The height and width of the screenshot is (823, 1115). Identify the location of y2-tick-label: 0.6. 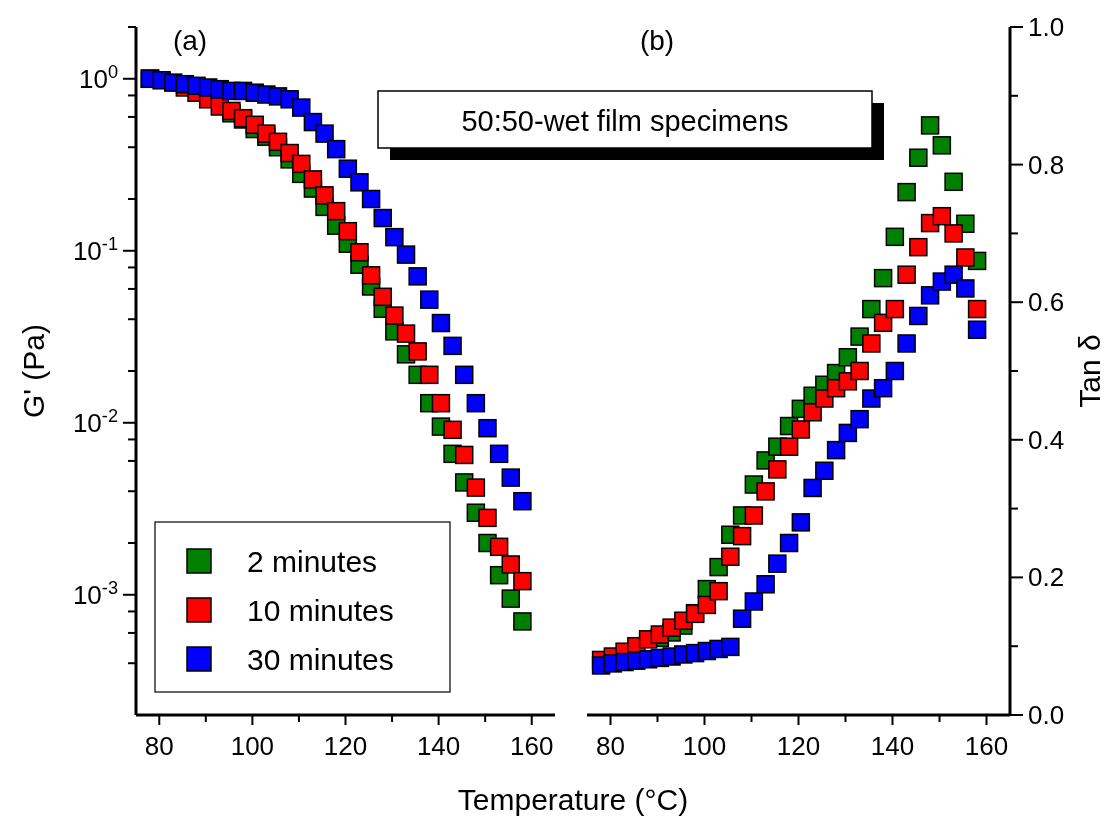
(1046, 302).